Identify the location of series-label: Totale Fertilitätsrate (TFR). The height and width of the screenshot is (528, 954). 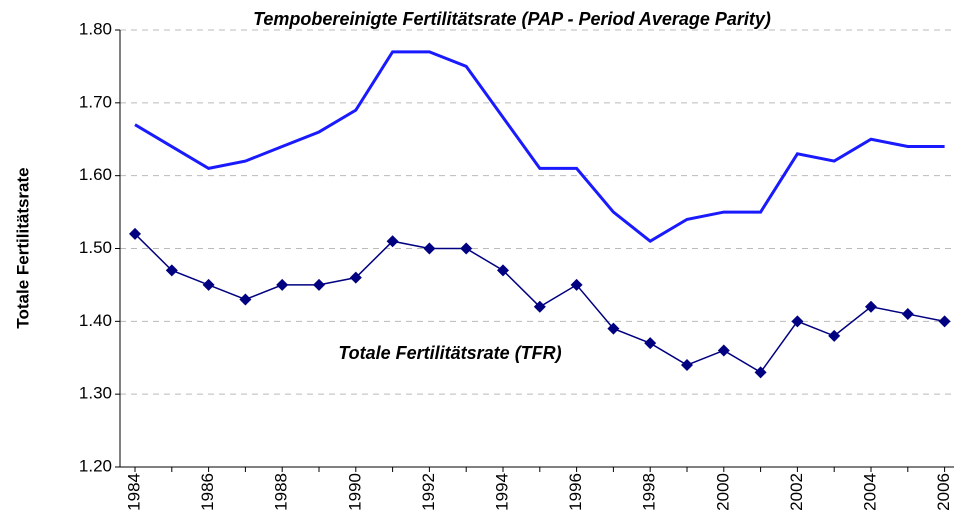
(449, 353).